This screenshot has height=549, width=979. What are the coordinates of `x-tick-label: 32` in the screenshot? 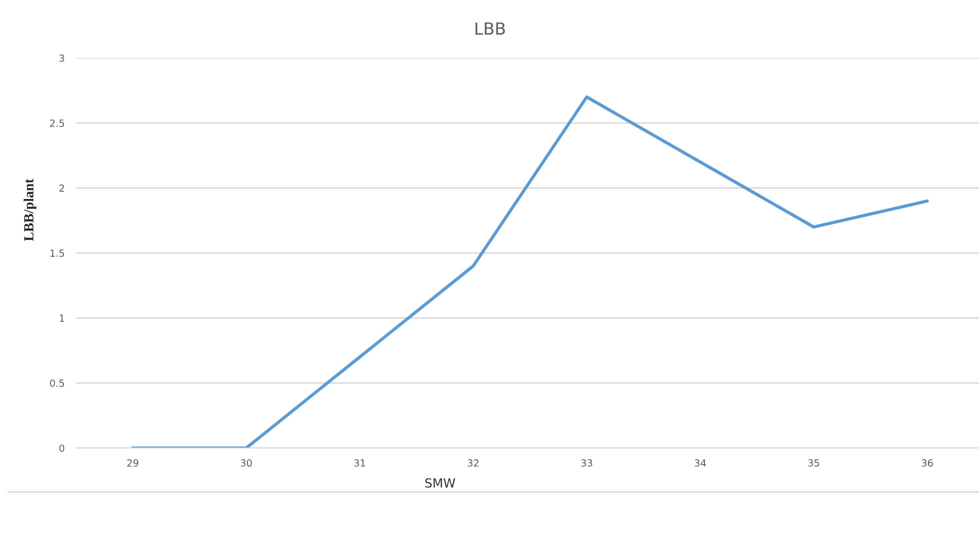 It's located at (473, 463).